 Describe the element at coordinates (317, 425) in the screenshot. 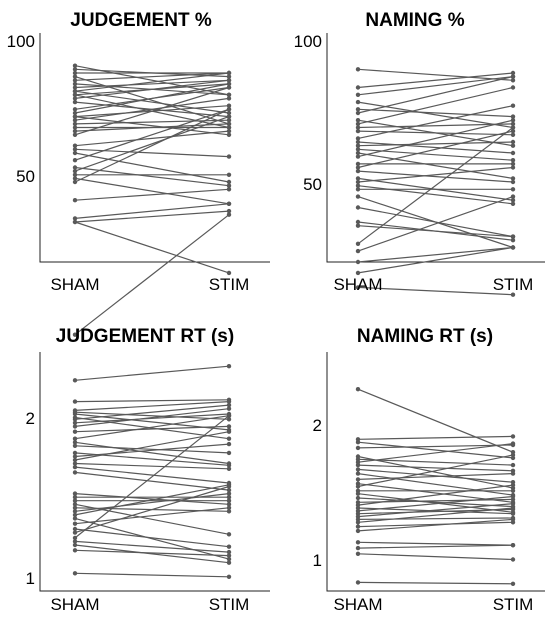

I see `y-tick-label-2: 2` at that location.